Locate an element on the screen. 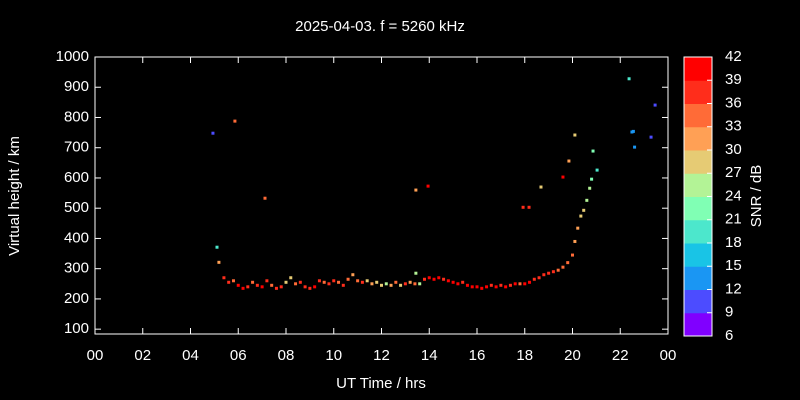 Image resolution: width=800 pixels, height=400 pixels. chart-title: 2025-04-03. f = 5260 kHz is located at coordinates (380, 26).